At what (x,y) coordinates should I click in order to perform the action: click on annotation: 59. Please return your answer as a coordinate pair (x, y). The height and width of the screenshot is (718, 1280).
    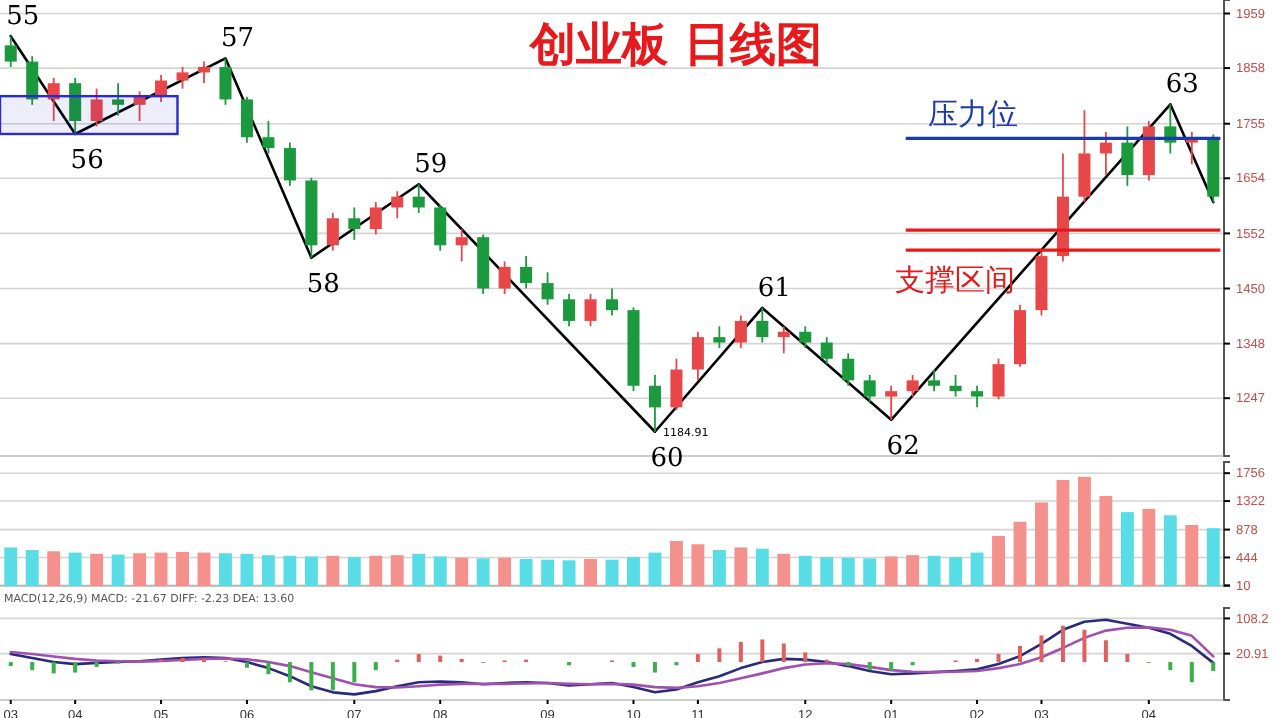
    Looking at the image, I should click on (431, 165).